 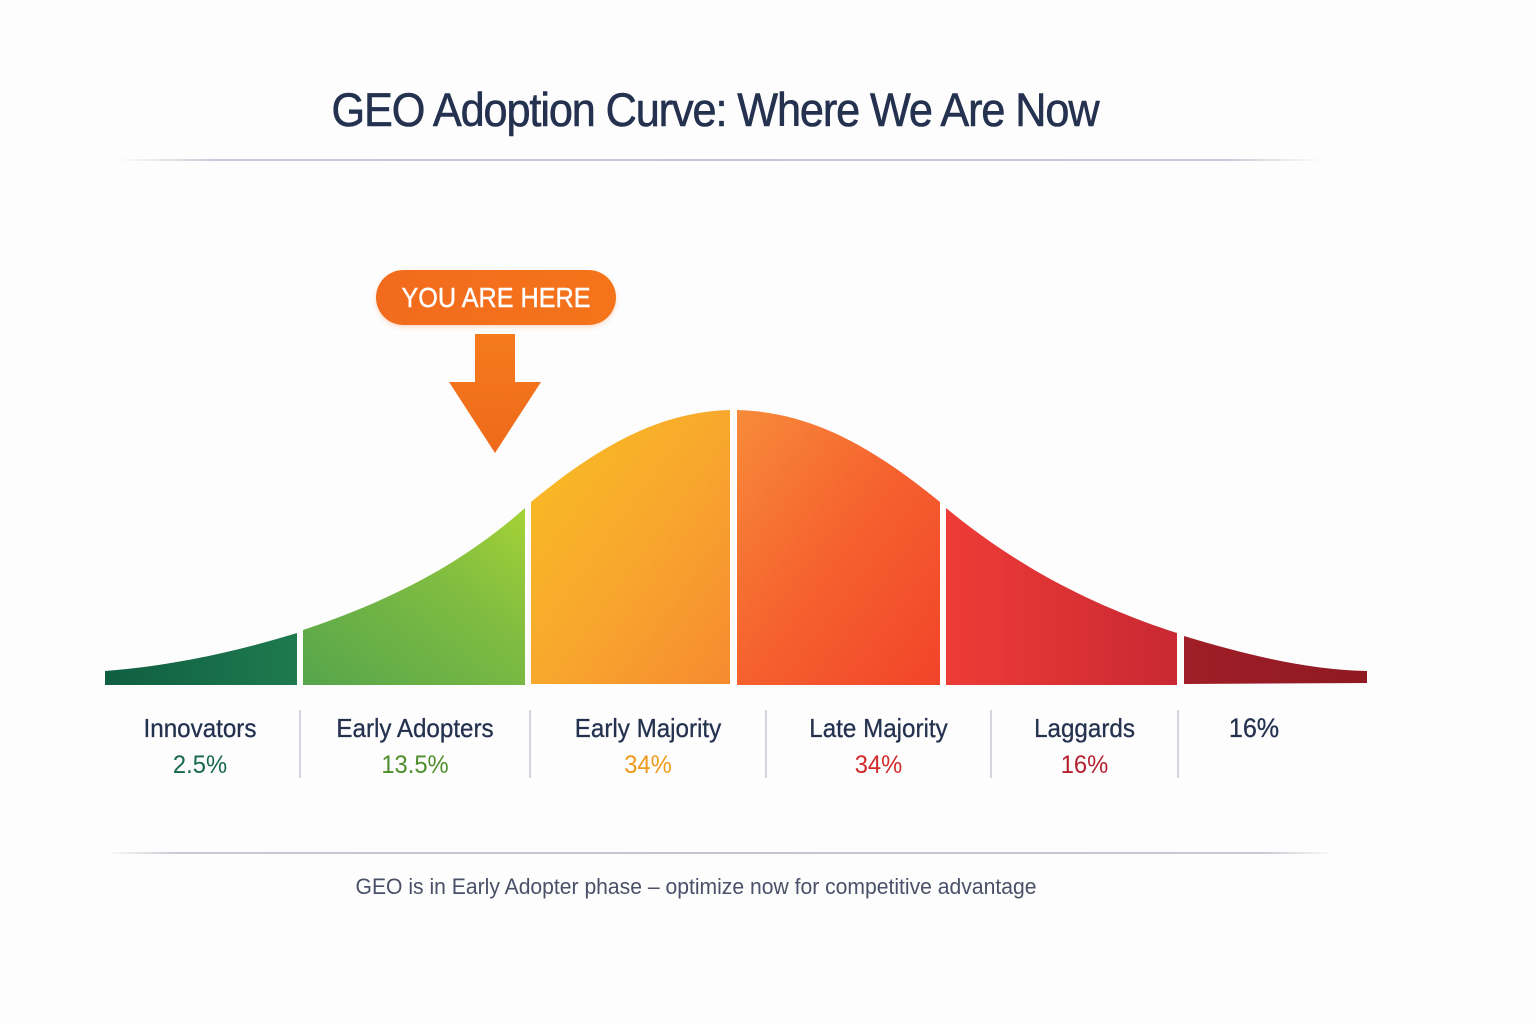 What do you see at coordinates (200, 728) in the screenshot?
I see `segment-name: Innovators` at bounding box center [200, 728].